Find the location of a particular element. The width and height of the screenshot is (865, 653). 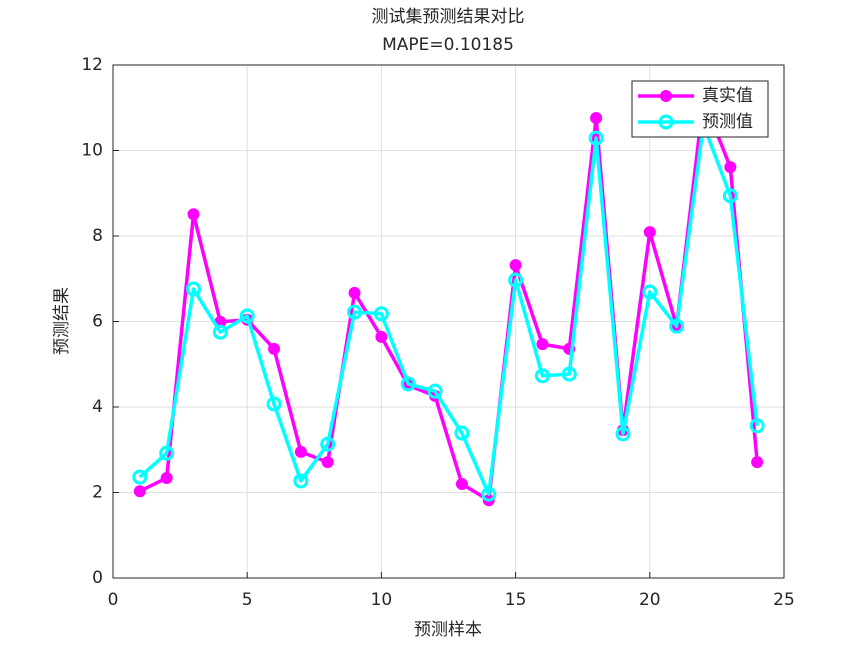

chart-subtitle: MAPE=0.10185 is located at coordinates (448, 45).